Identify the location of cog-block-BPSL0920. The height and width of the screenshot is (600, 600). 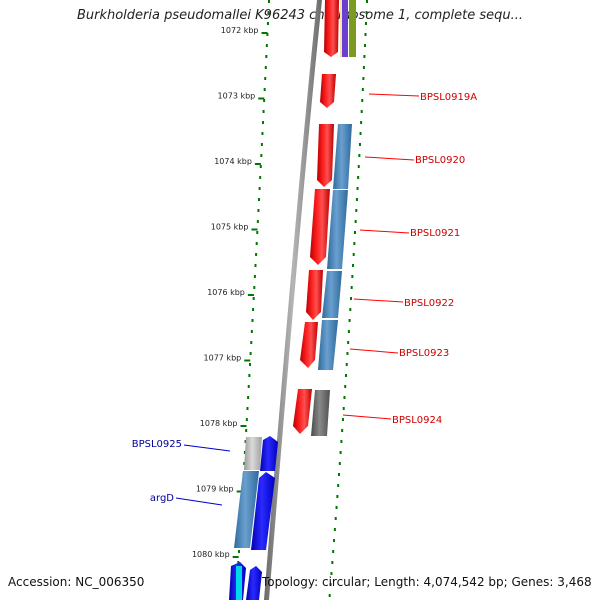
(342, 156).